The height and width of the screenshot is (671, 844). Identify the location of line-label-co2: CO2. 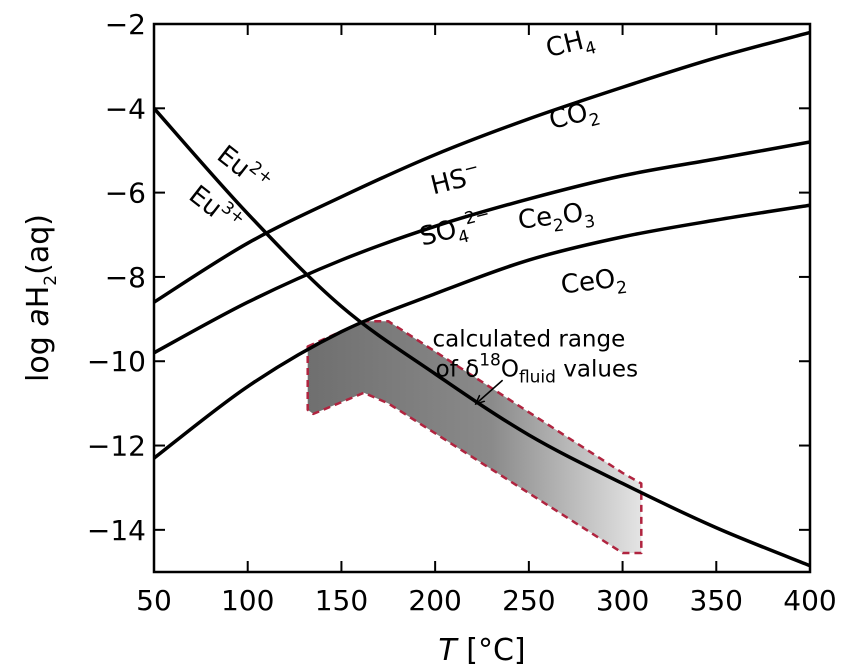
(574, 118).